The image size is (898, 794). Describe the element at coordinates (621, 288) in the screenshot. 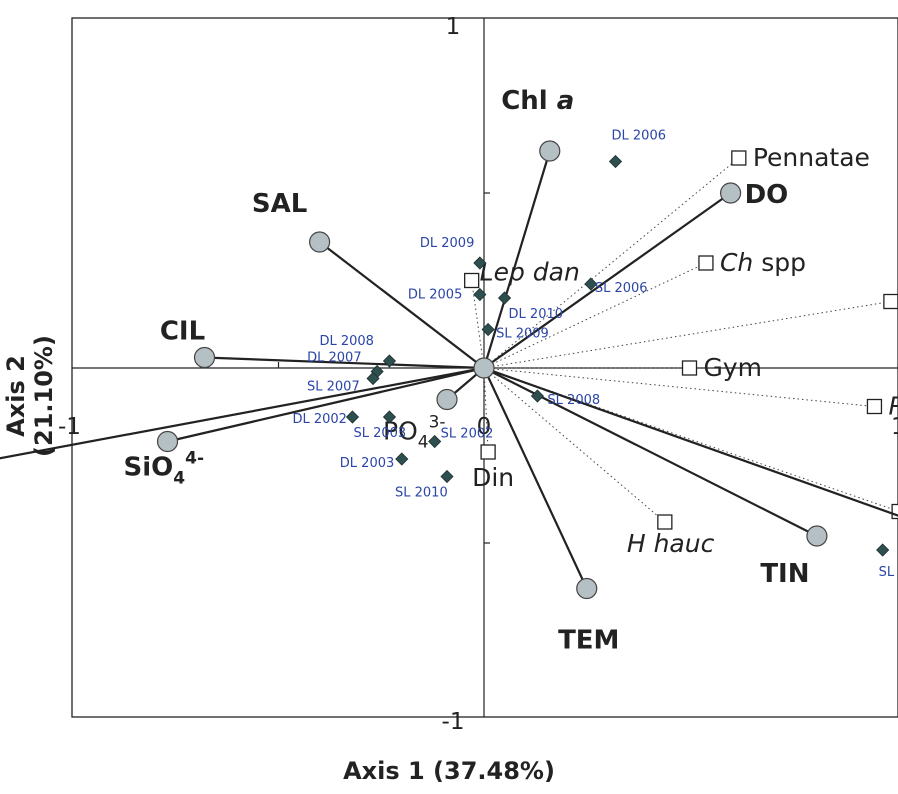

I see `site-label: SL 2006` at that location.